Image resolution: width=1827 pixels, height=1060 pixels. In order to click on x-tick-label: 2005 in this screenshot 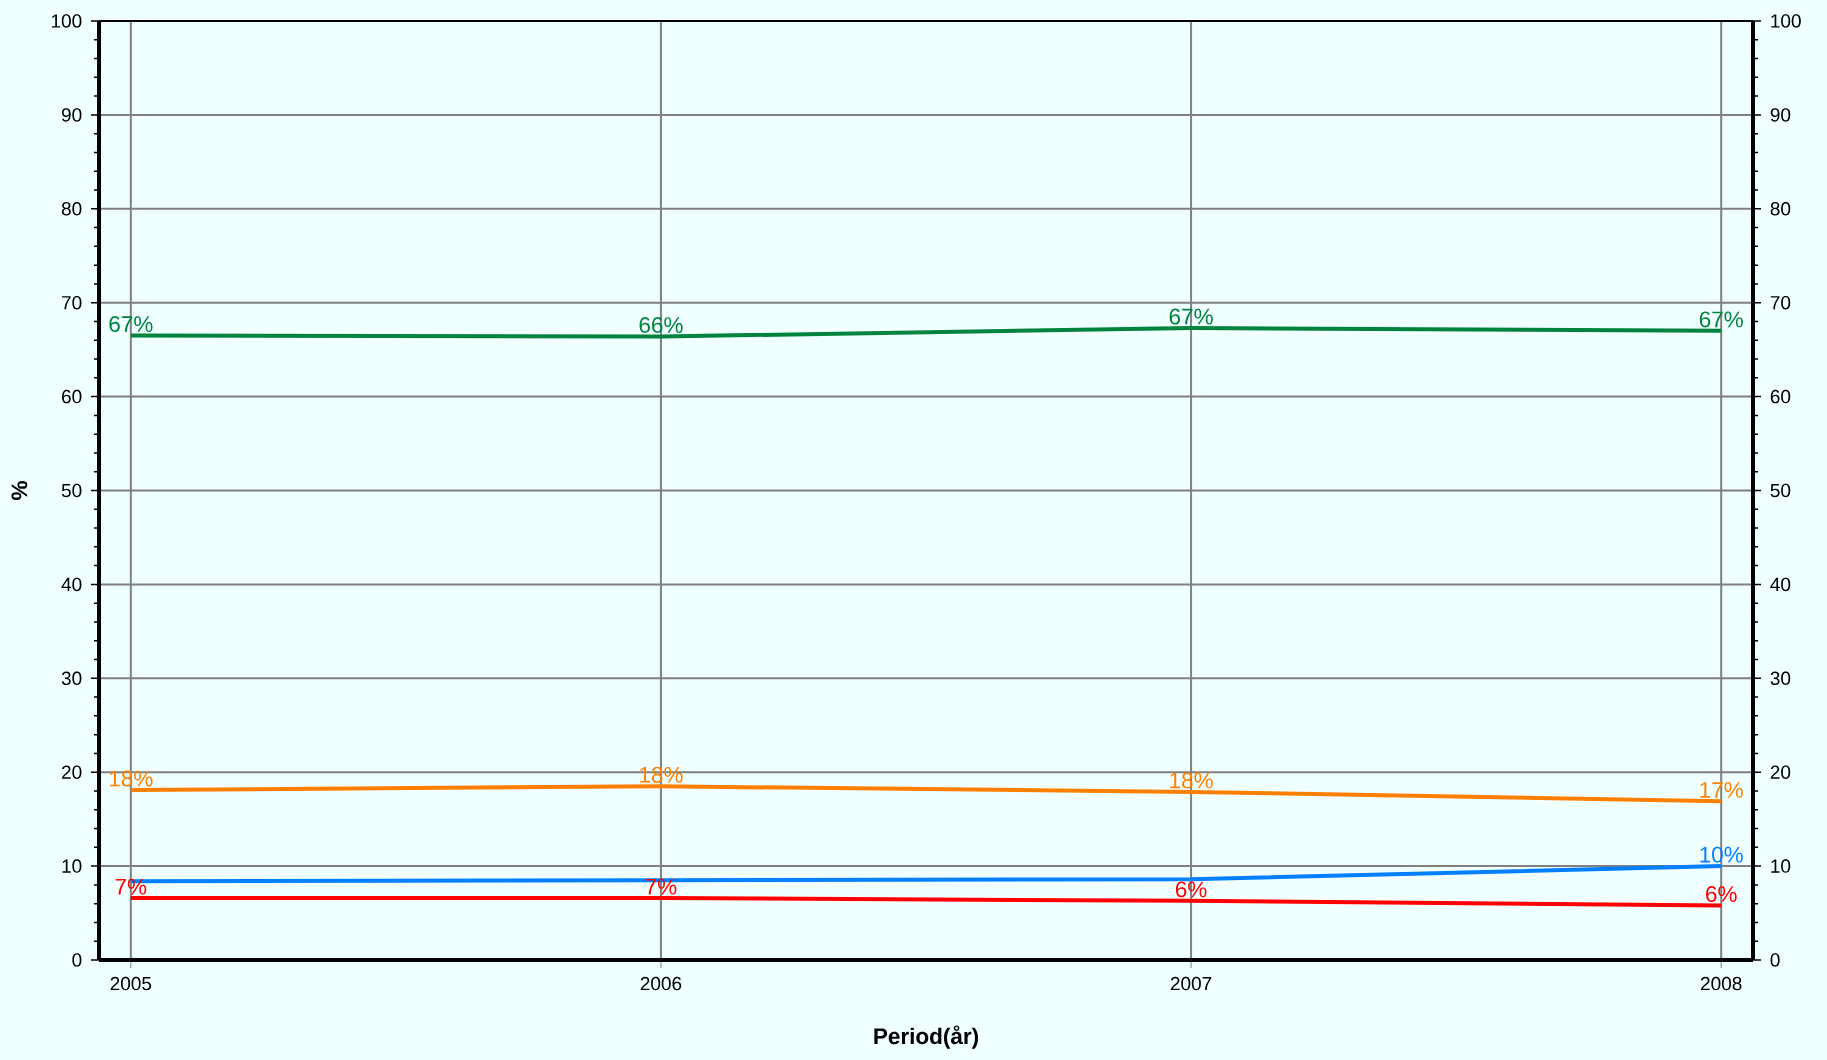, I will do `click(131, 983)`.